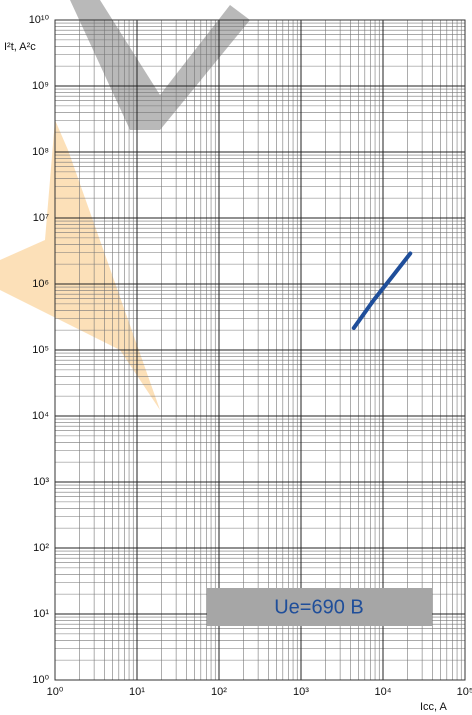 Image resolution: width=472 pixels, height=715 pixels. What do you see at coordinates (382, 291) in the screenshot?
I see `series-line` at bounding box center [382, 291].